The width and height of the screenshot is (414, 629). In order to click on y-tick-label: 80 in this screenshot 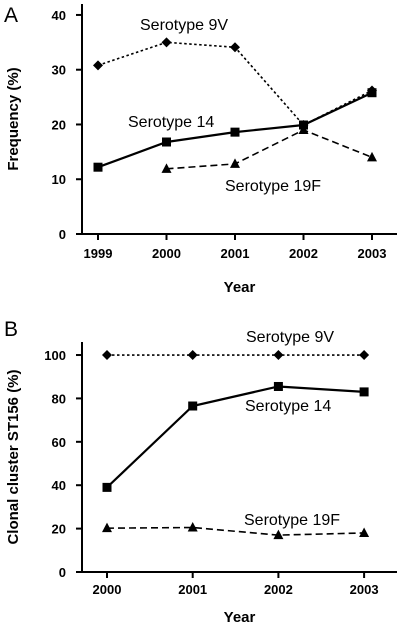, I will do `click(59, 398)`.